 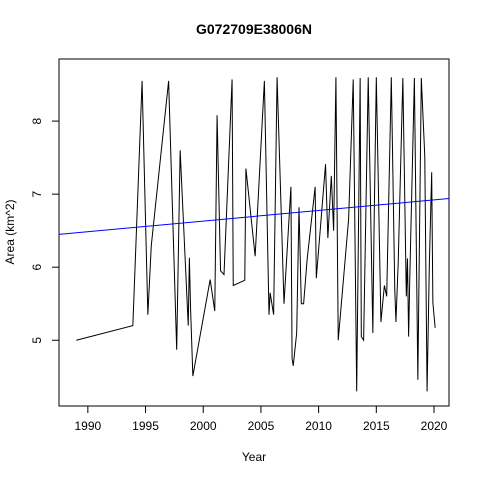 I want to click on x-tick-label: 1990, so click(x=87, y=426).